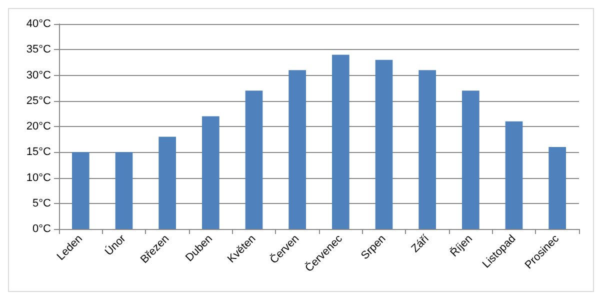 The image size is (600, 298). What do you see at coordinates (39, 126) in the screenshot?
I see `y-tick-label: 20°C` at bounding box center [39, 126].